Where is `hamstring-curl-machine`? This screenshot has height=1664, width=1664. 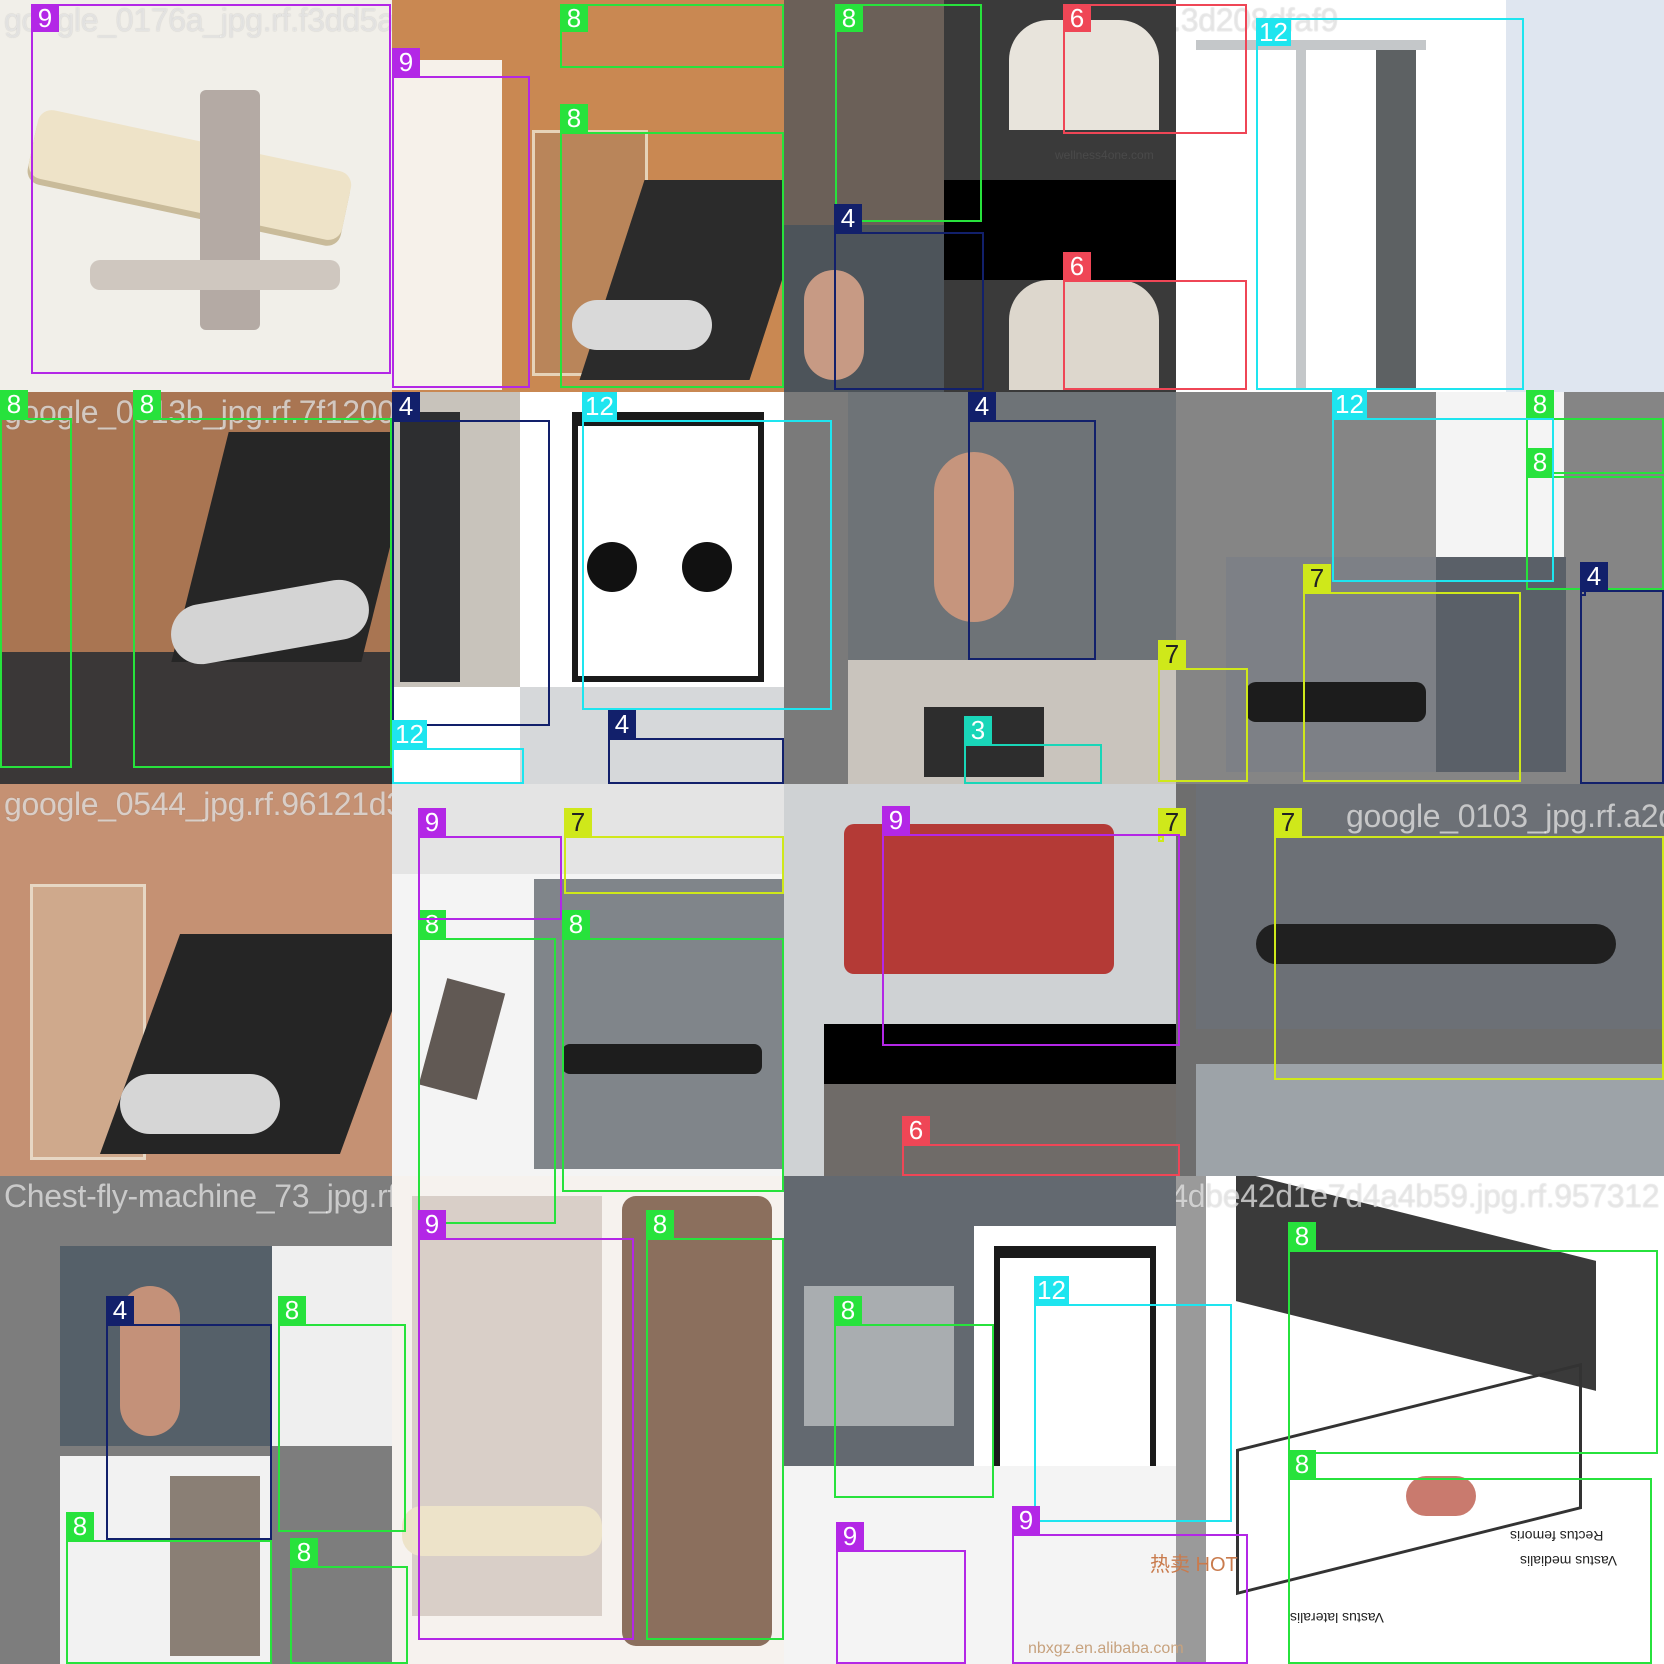 hamstring-curl-machine is located at coordinates (979, 899).